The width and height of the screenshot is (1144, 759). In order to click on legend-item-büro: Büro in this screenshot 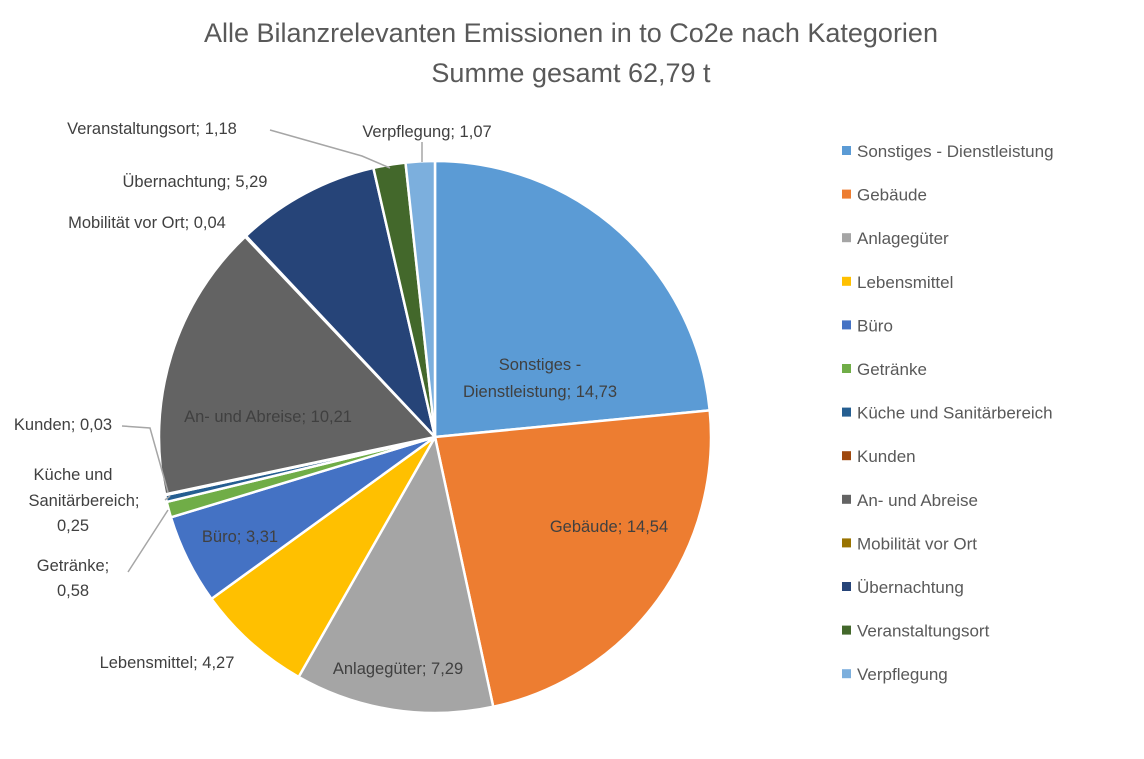, I will do `click(867, 325)`.